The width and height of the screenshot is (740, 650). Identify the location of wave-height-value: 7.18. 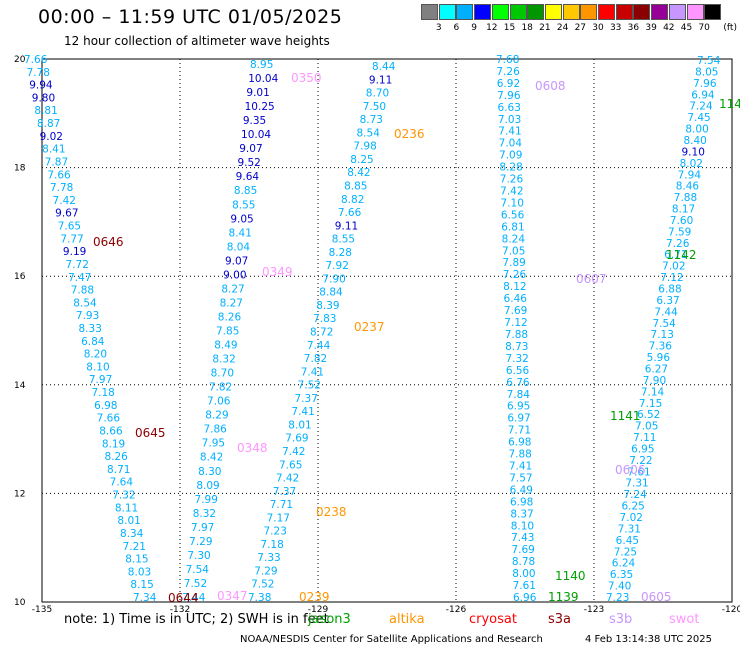
(271, 545).